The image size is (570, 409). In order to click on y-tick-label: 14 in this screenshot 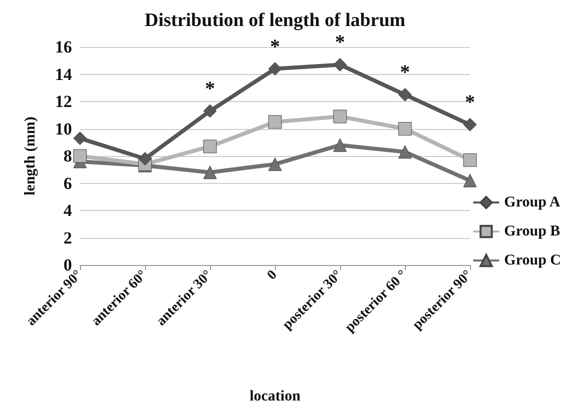, I will do `click(63, 74)`.